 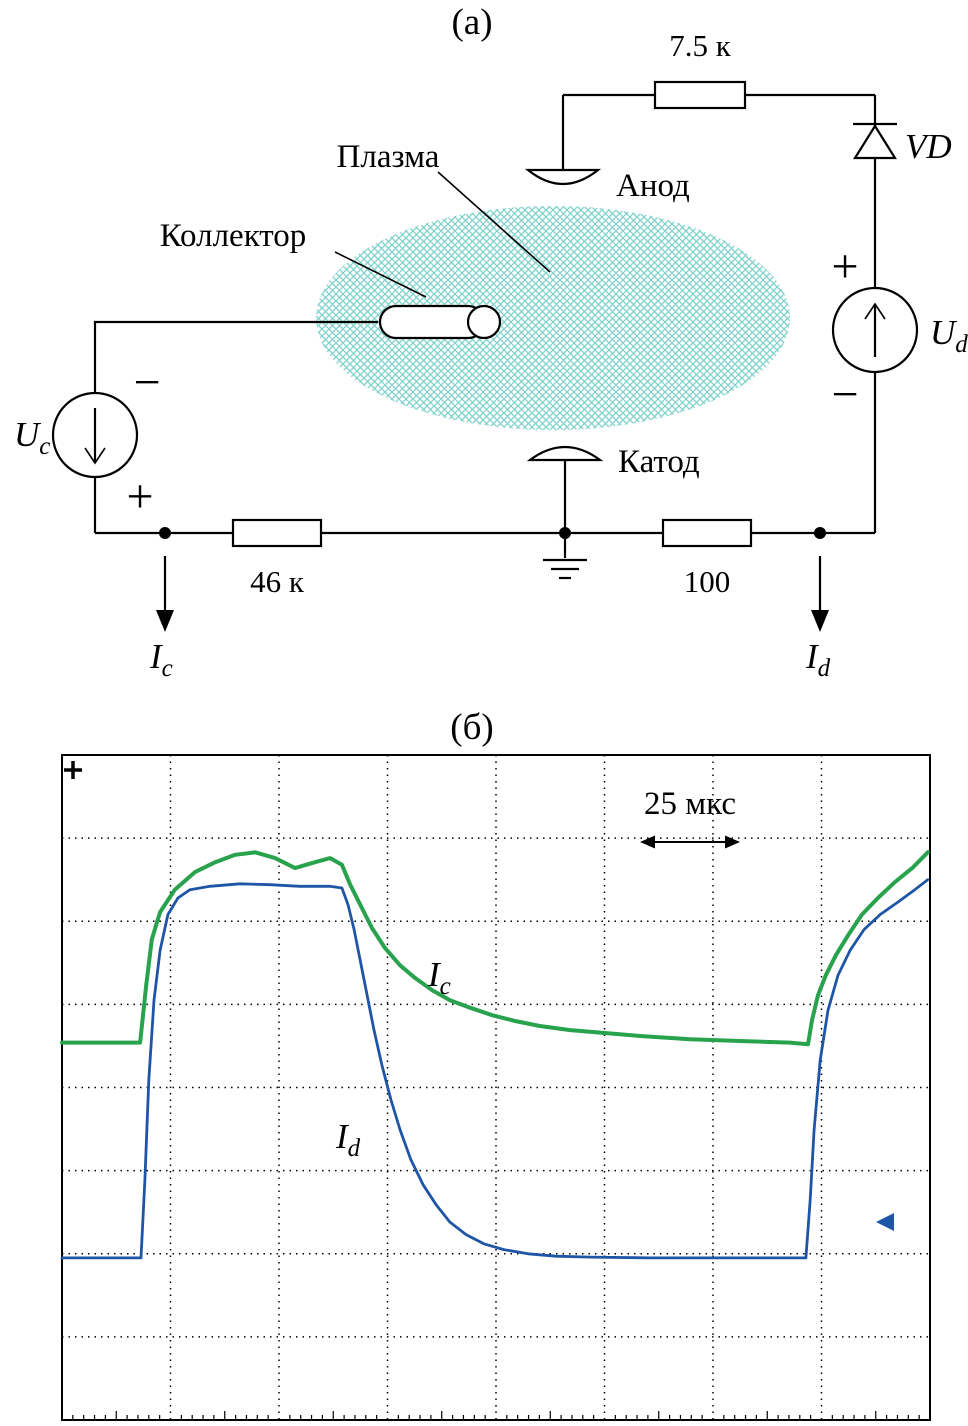 What do you see at coordinates (844, 394) in the screenshot?
I see `ud-minus-sign: −` at bounding box center [844, 394].